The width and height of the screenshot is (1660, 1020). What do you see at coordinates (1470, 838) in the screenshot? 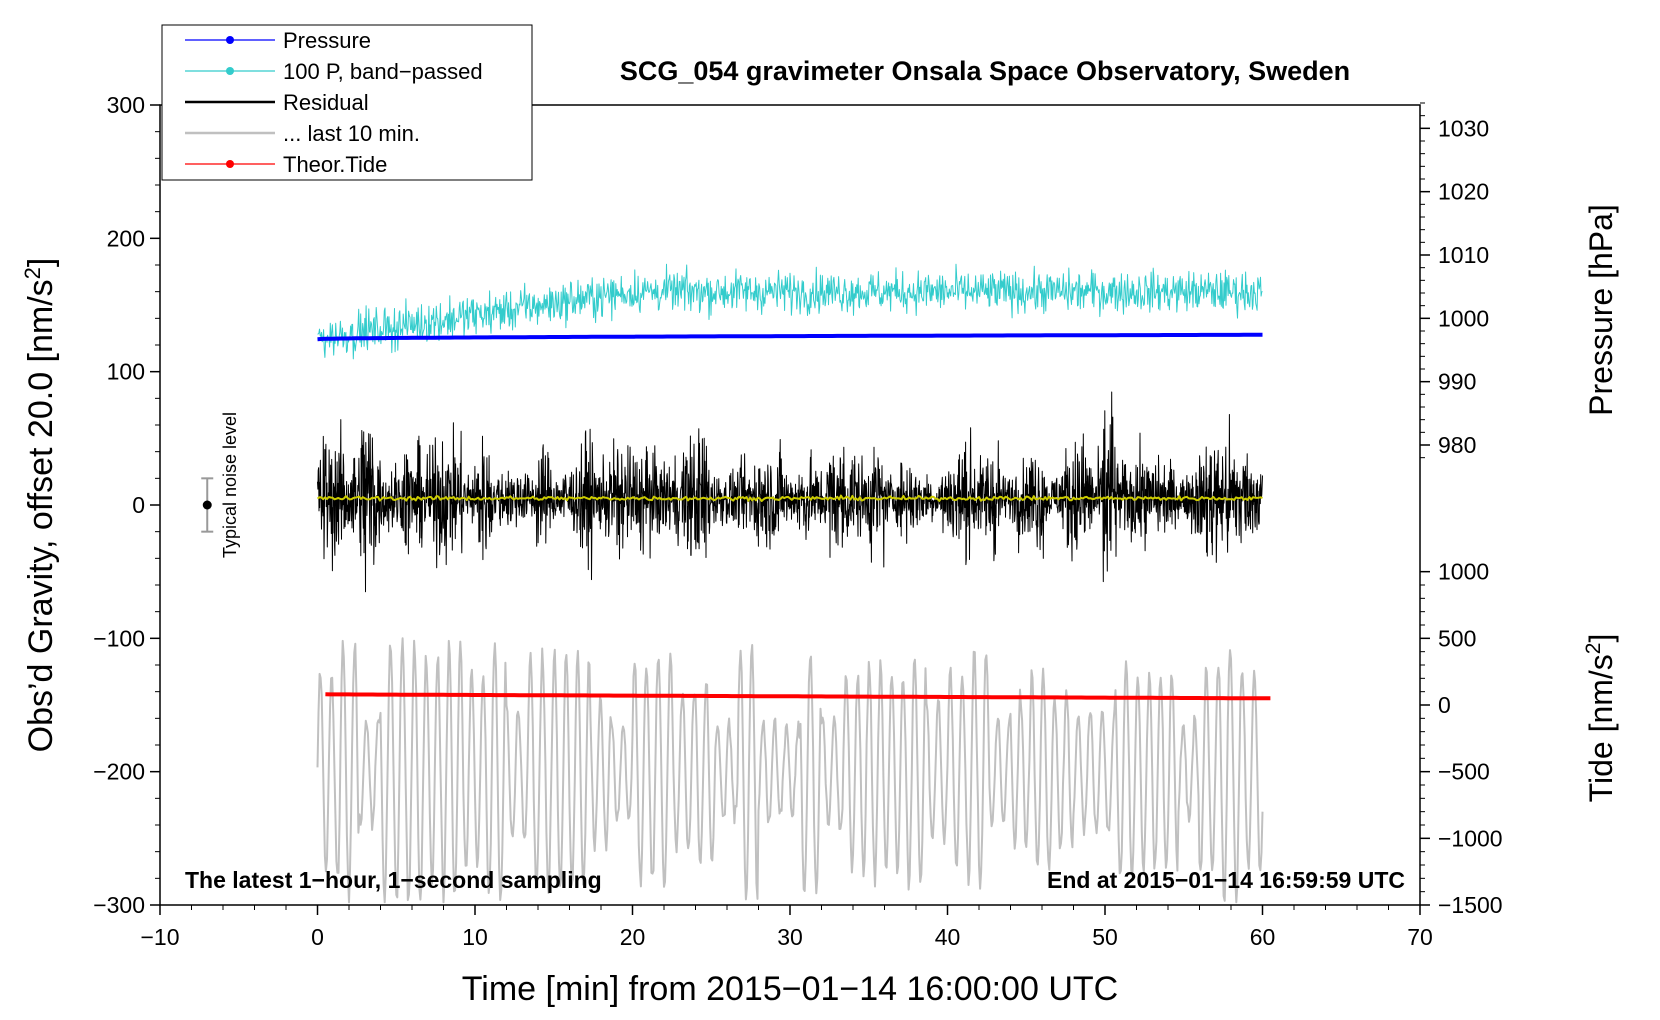
I see `tide-tick-label: −1000` at bounding box center [1470, 838].